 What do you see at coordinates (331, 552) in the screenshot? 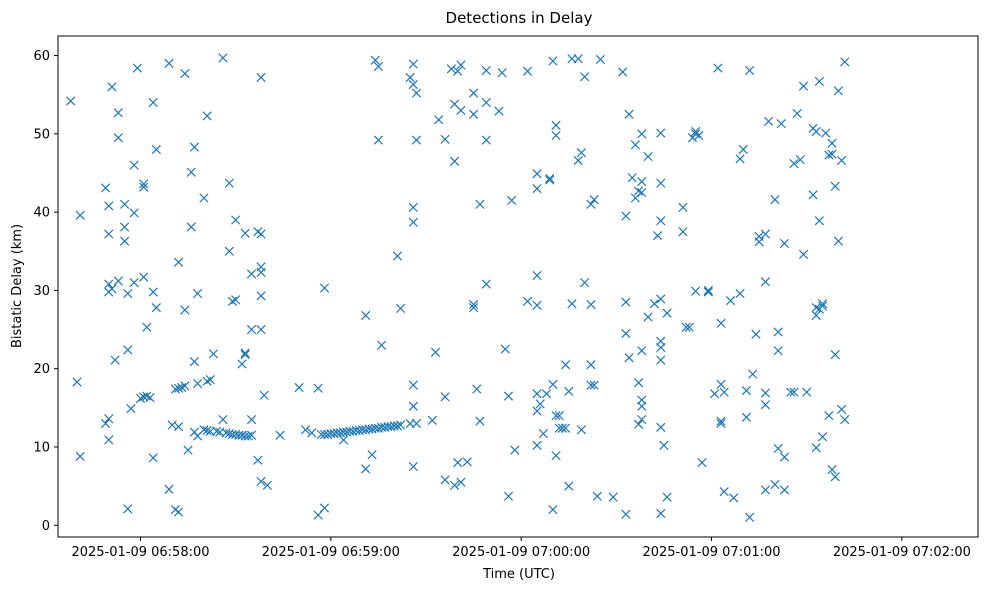
I see `x-tick-label: 2025-01-09 06:59:00` at bounding box center [331, 552].